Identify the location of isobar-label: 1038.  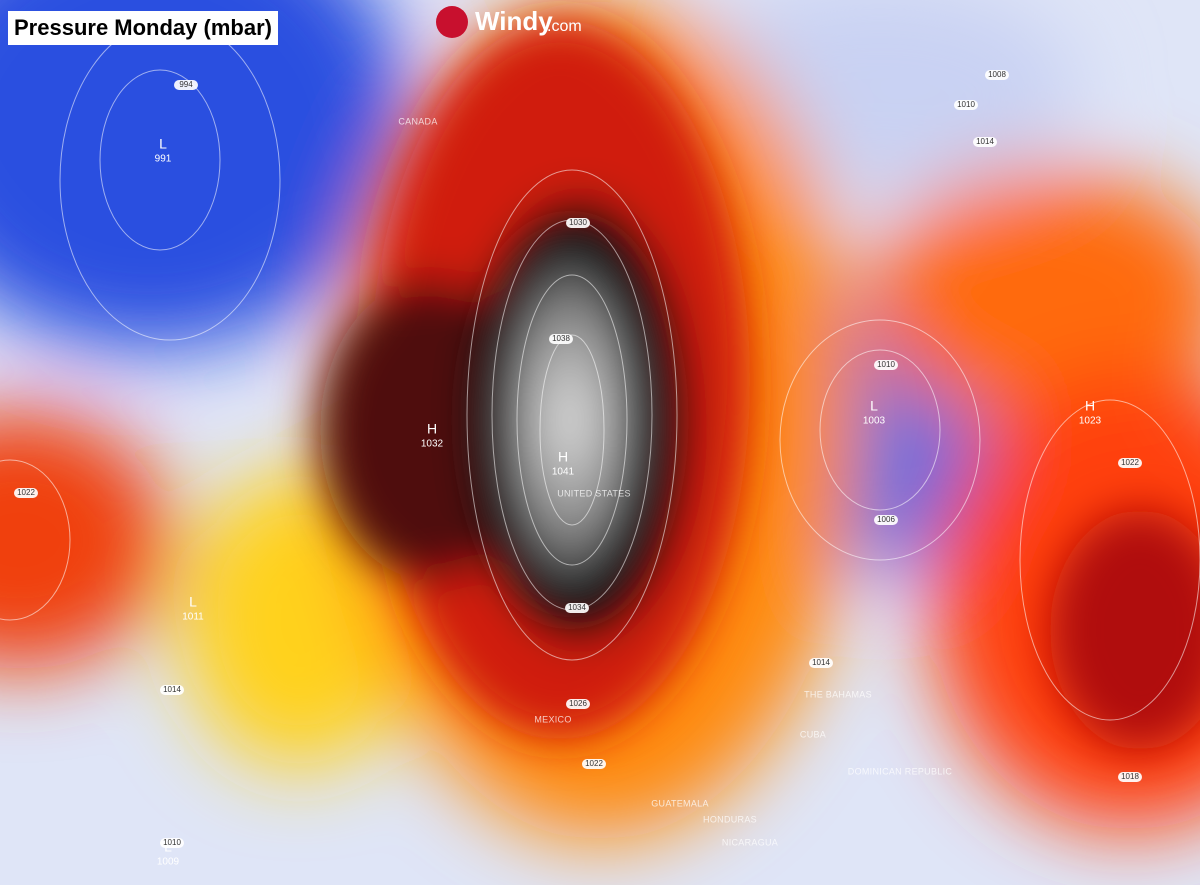
(561, 338).